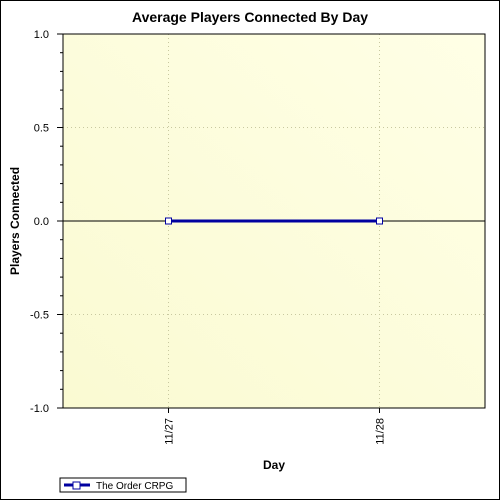  Describe the element at coordinates (41, 35) in the screenshot. I see `y-tick-label: 1.0` at that location.